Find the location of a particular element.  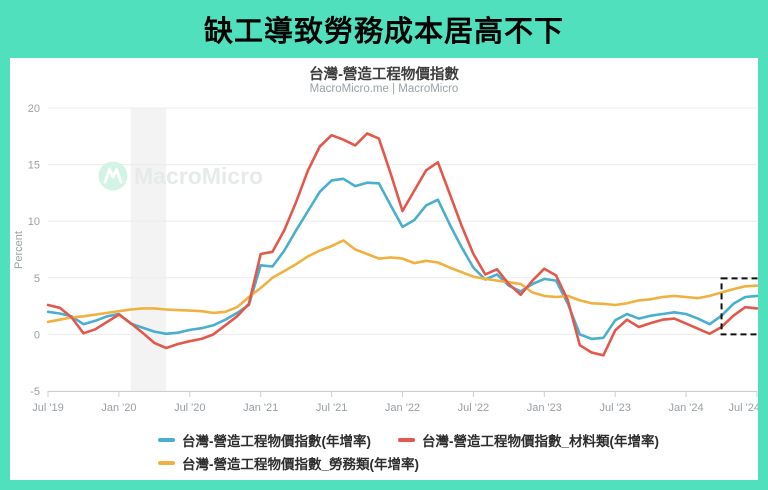

legend-item-materials: 台灣-營造工程物價指數_材料類(年增率) is located at coordinates (528, 440).